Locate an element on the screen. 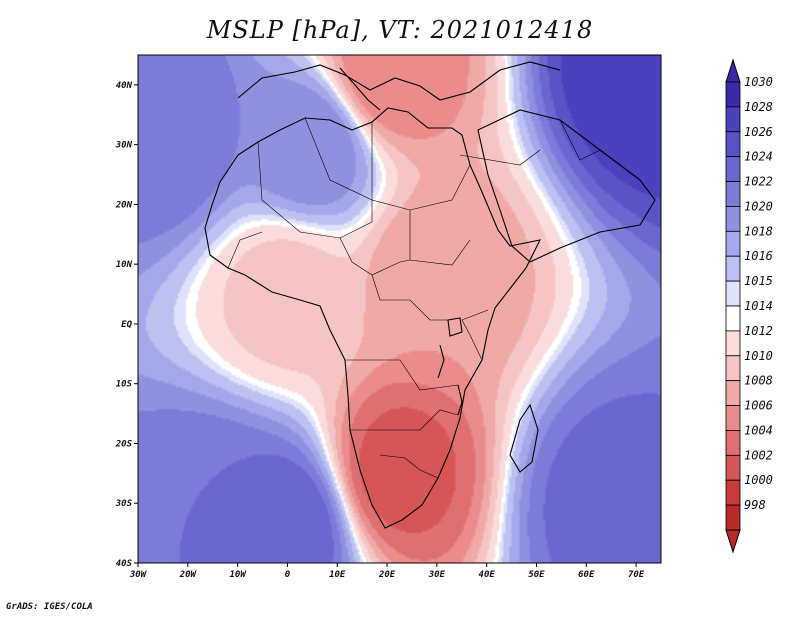  colorbar-label: 1000 is located at coordinates (758, 480).